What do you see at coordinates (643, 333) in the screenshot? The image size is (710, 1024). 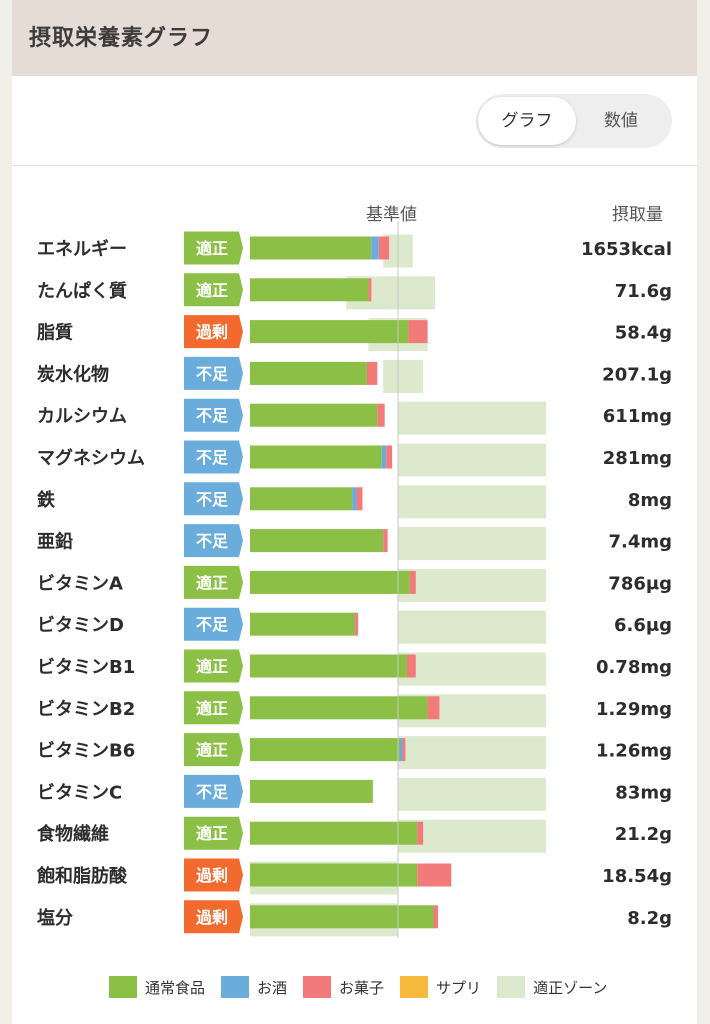 I see `intake-value: 58.4g` at bounding box center [643, 333].